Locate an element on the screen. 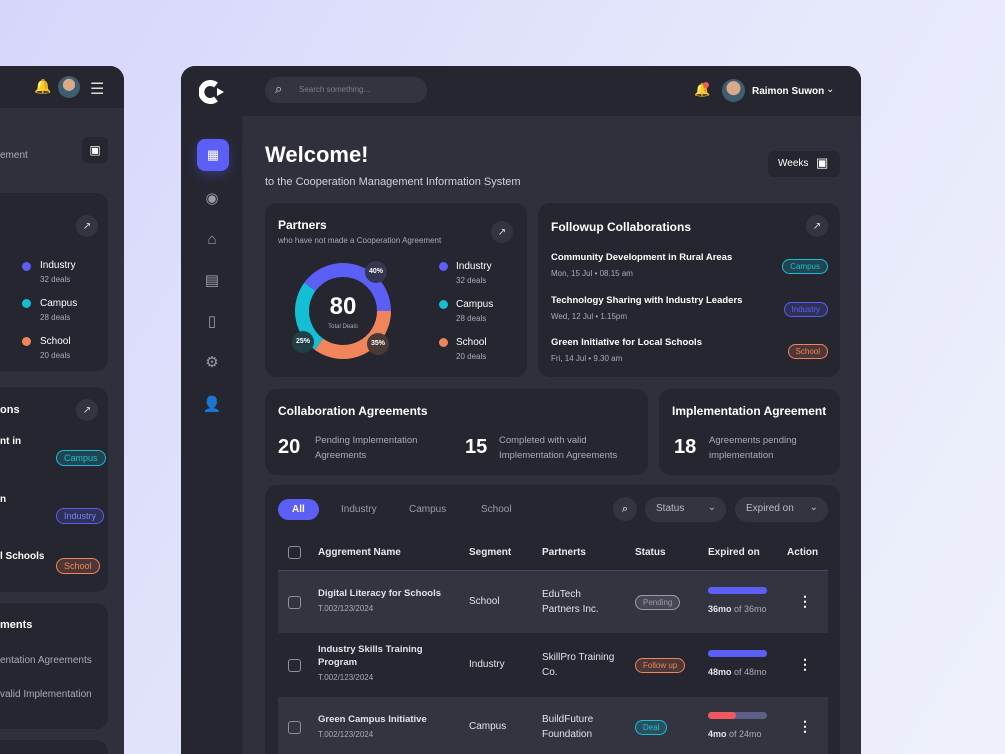 The width and height of the screenshot is (1005, 754). tab-campus: Campus is located at coordinates (428, 509).